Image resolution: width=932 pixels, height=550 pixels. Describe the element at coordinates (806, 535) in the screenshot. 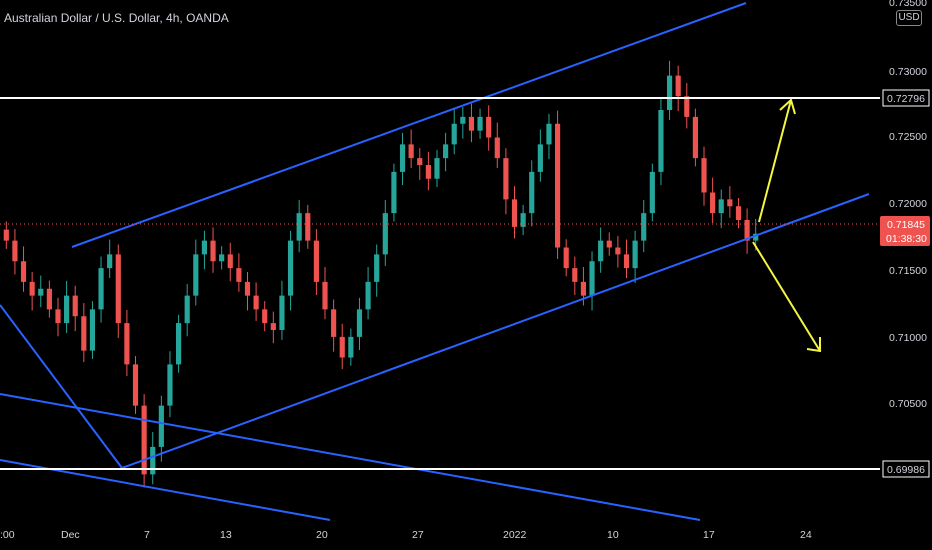

I see `x-tick-label: 24` at that location.